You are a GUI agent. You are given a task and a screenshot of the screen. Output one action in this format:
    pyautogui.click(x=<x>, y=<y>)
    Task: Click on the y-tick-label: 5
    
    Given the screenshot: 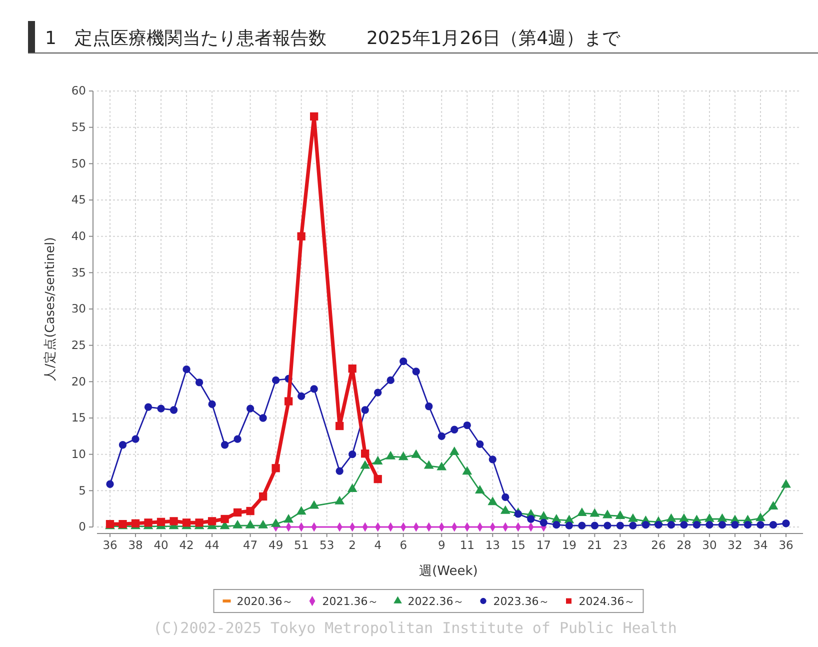 What is the action you would take?
    pyautogui.click(x=82, y=490)
    